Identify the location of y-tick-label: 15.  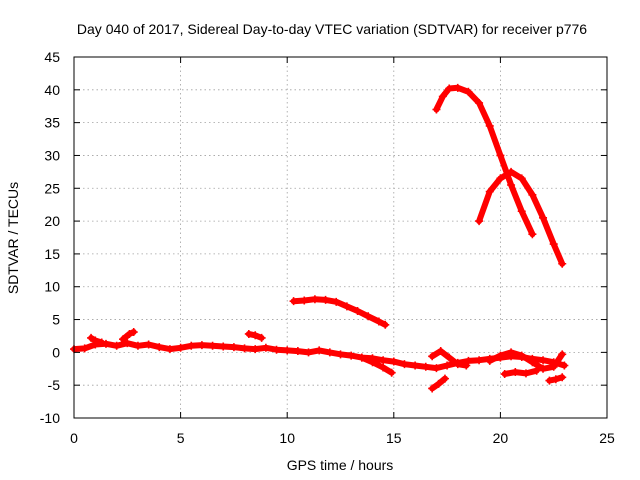
(52, 254).